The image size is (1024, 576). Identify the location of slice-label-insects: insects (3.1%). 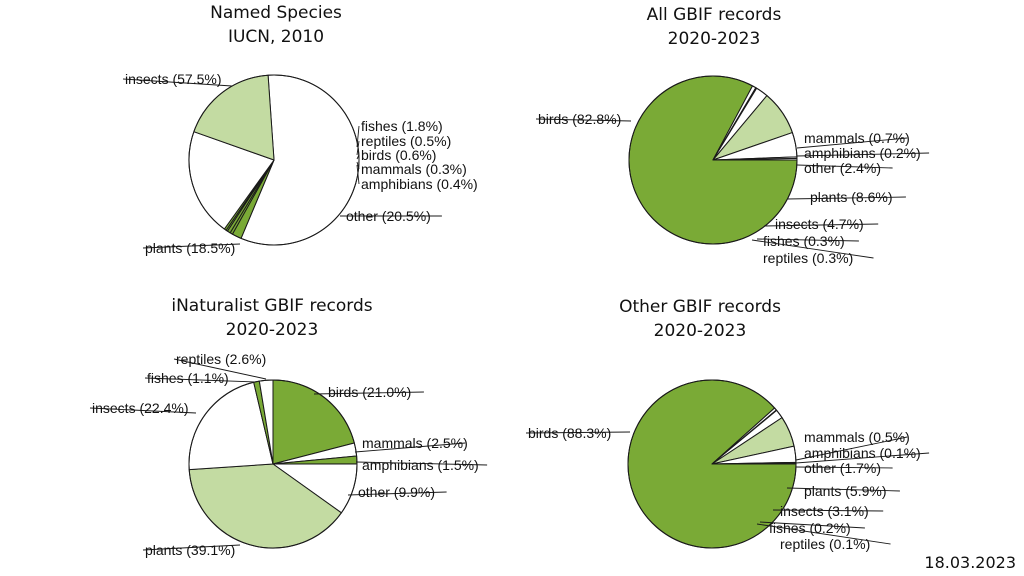
(824, 511).